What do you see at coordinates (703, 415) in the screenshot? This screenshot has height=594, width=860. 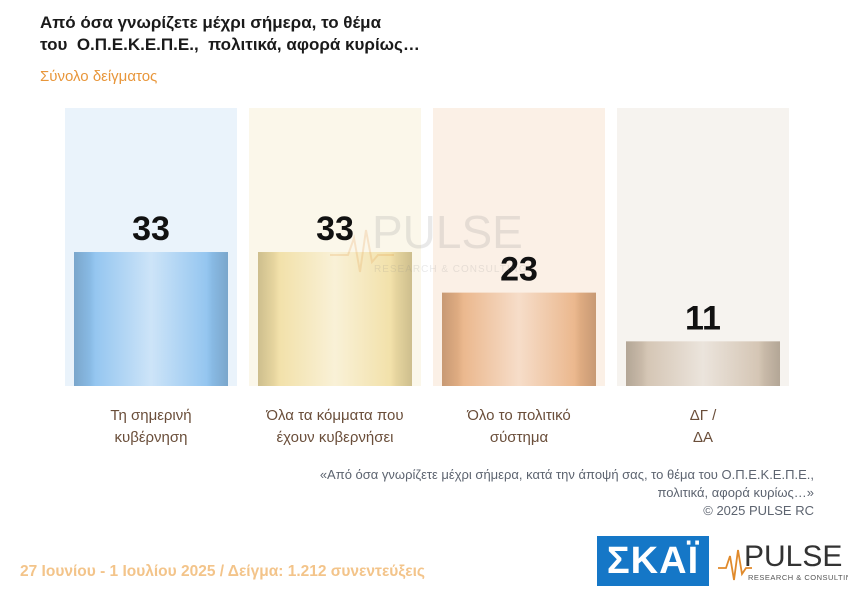 I see `category-label: ΔΓ /` at bounding box center [703, 415].